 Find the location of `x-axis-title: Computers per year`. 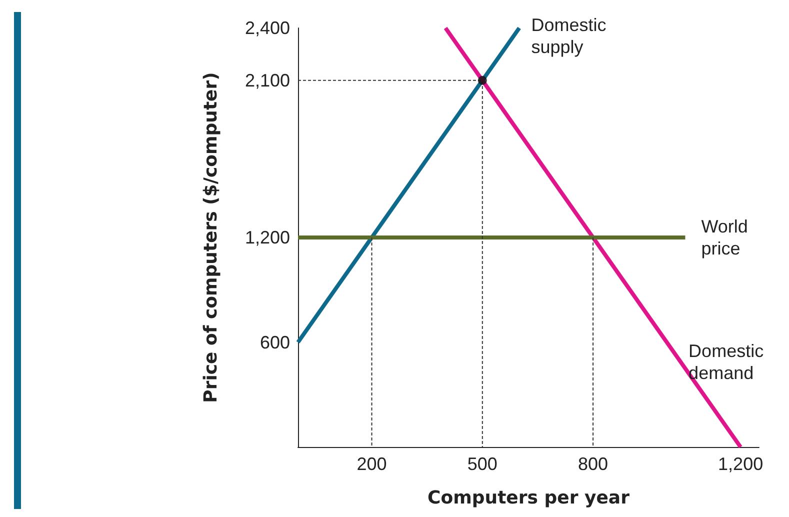

x-axis-title: Computers per year is located at coordinates (529, 498).